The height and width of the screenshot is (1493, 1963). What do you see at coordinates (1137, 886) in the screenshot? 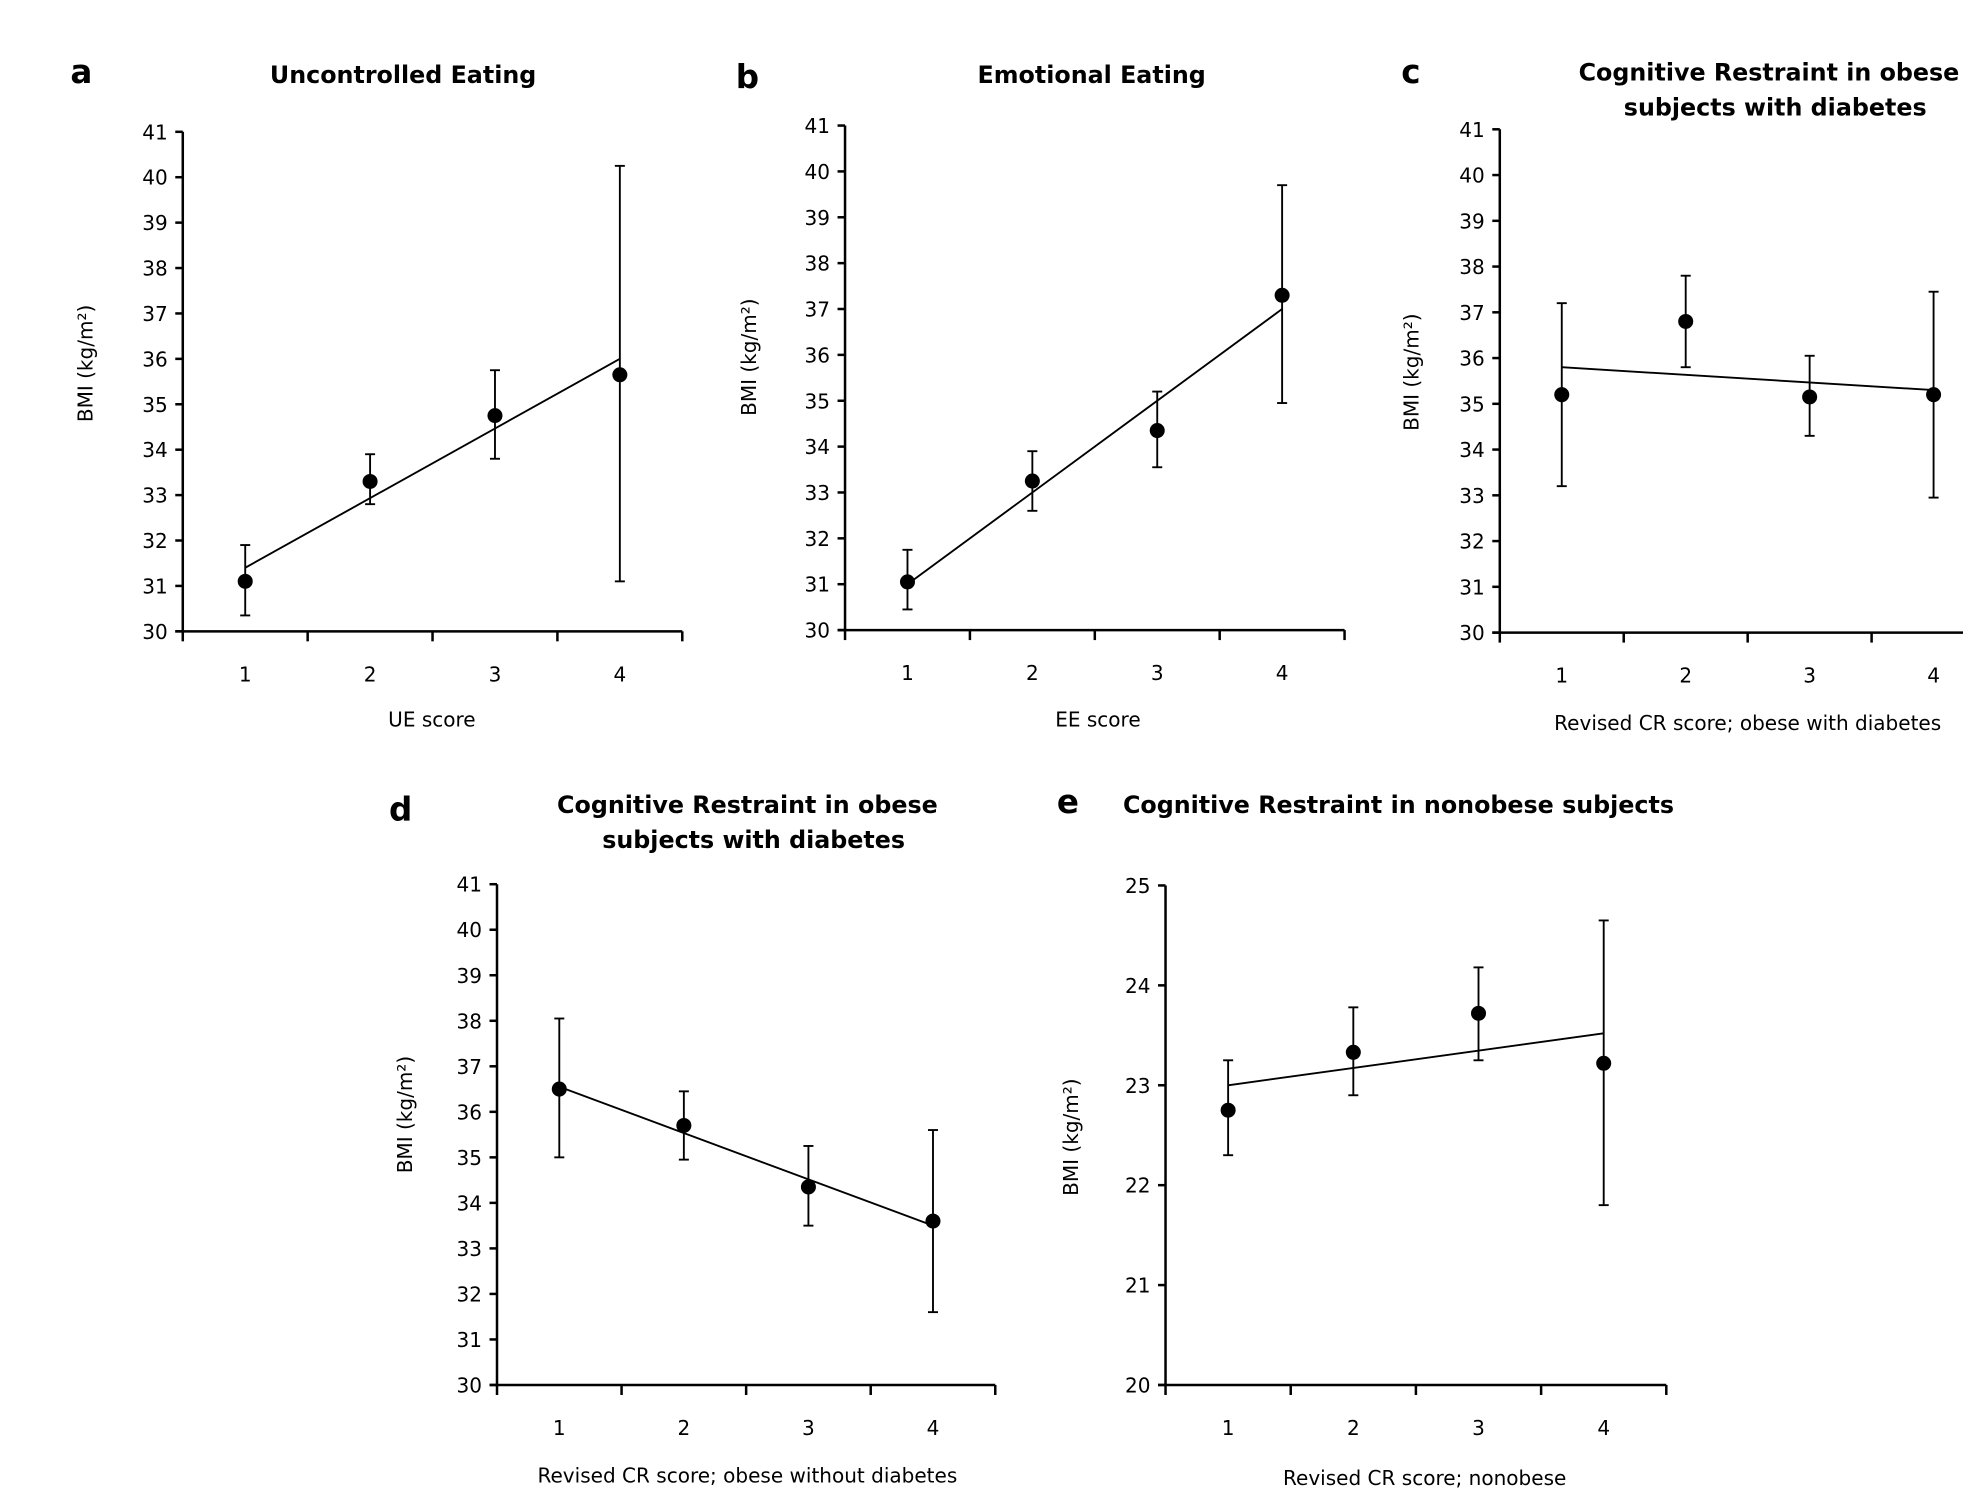
I see `y-tick-label: 25` at bounding box center [1137, 886].